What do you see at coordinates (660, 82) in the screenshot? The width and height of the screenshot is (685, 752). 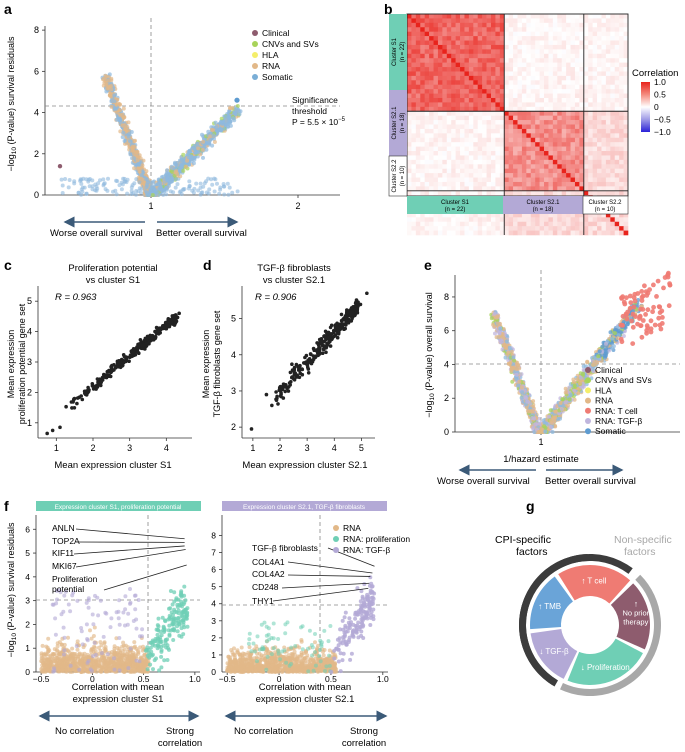 I see `colorbar-tick-label: 1.0` at bounding box center [660, 82].